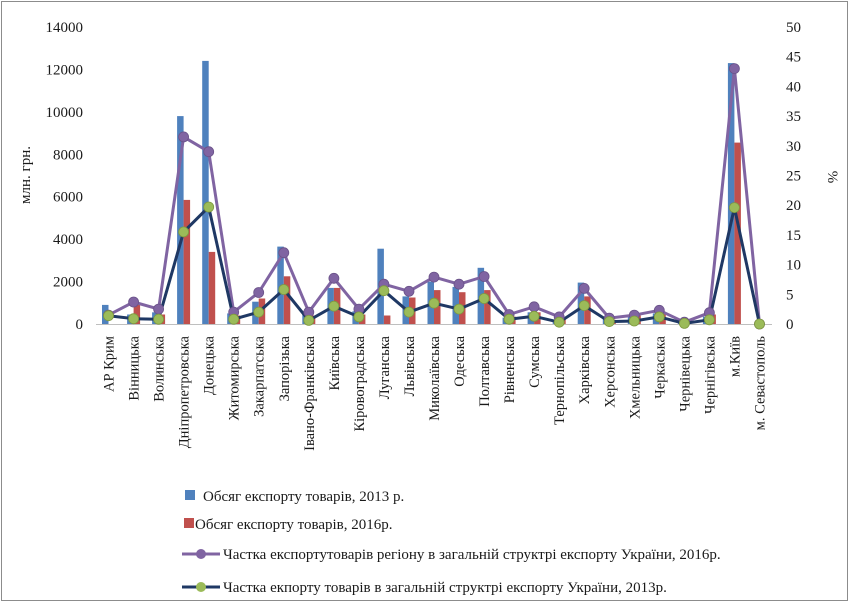 The height and width of the screenshot is (601, 851). I want to click on category-label: Тернопільська, so click(560, 380).